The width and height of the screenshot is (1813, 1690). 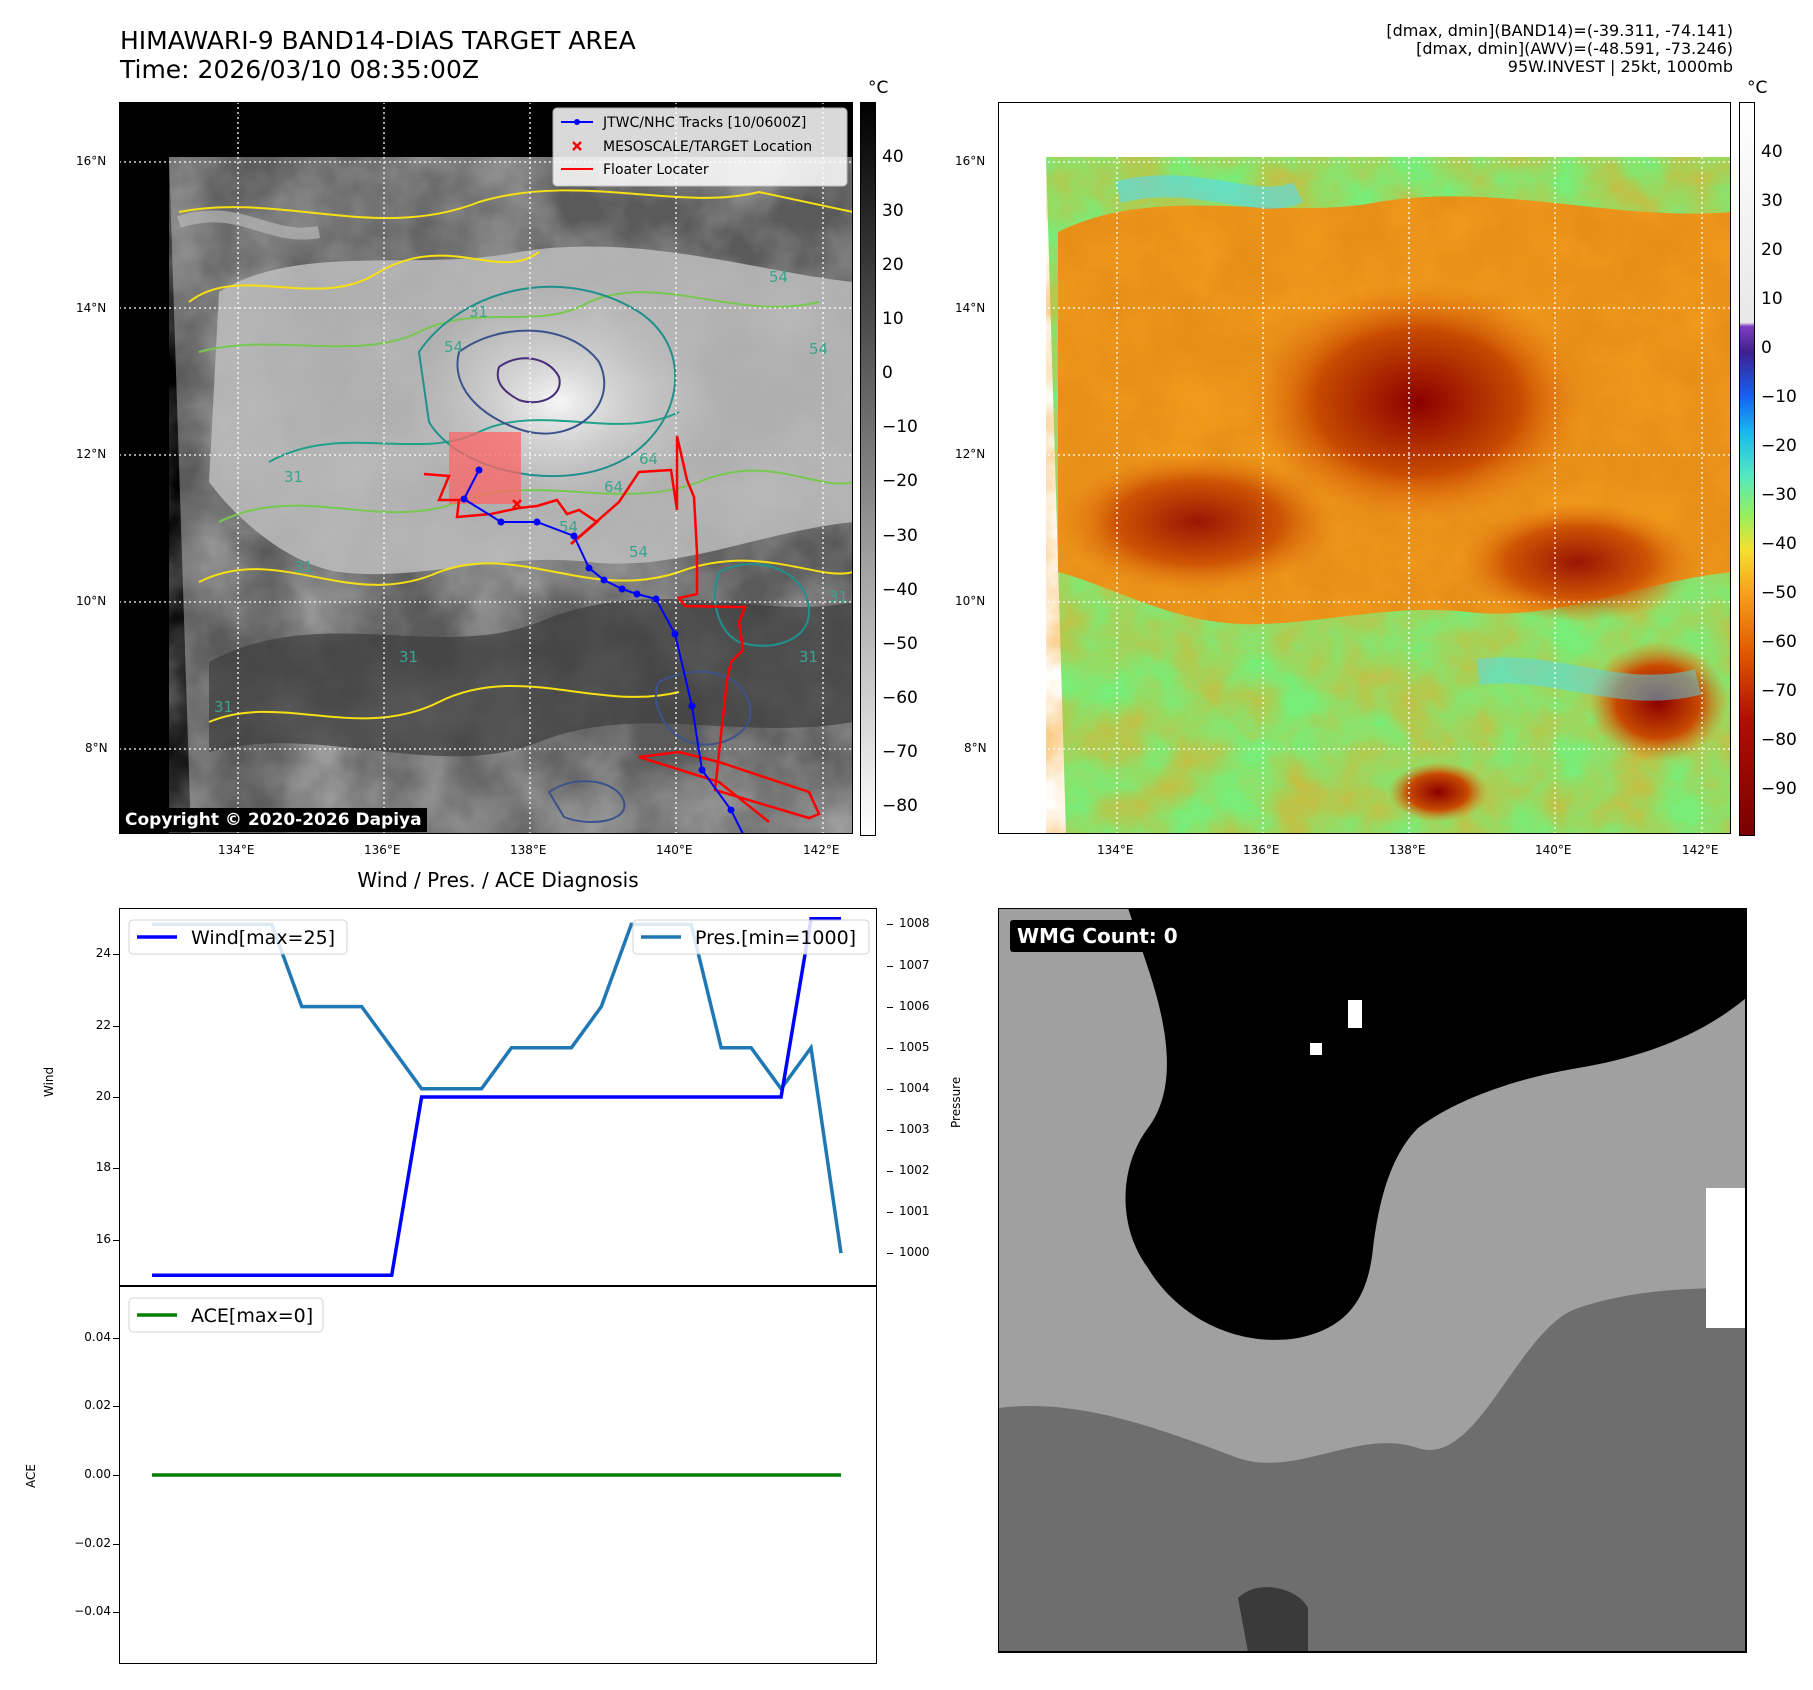 I want to click on colorbar-ir-tick: −50, so click(x=900, y=644).